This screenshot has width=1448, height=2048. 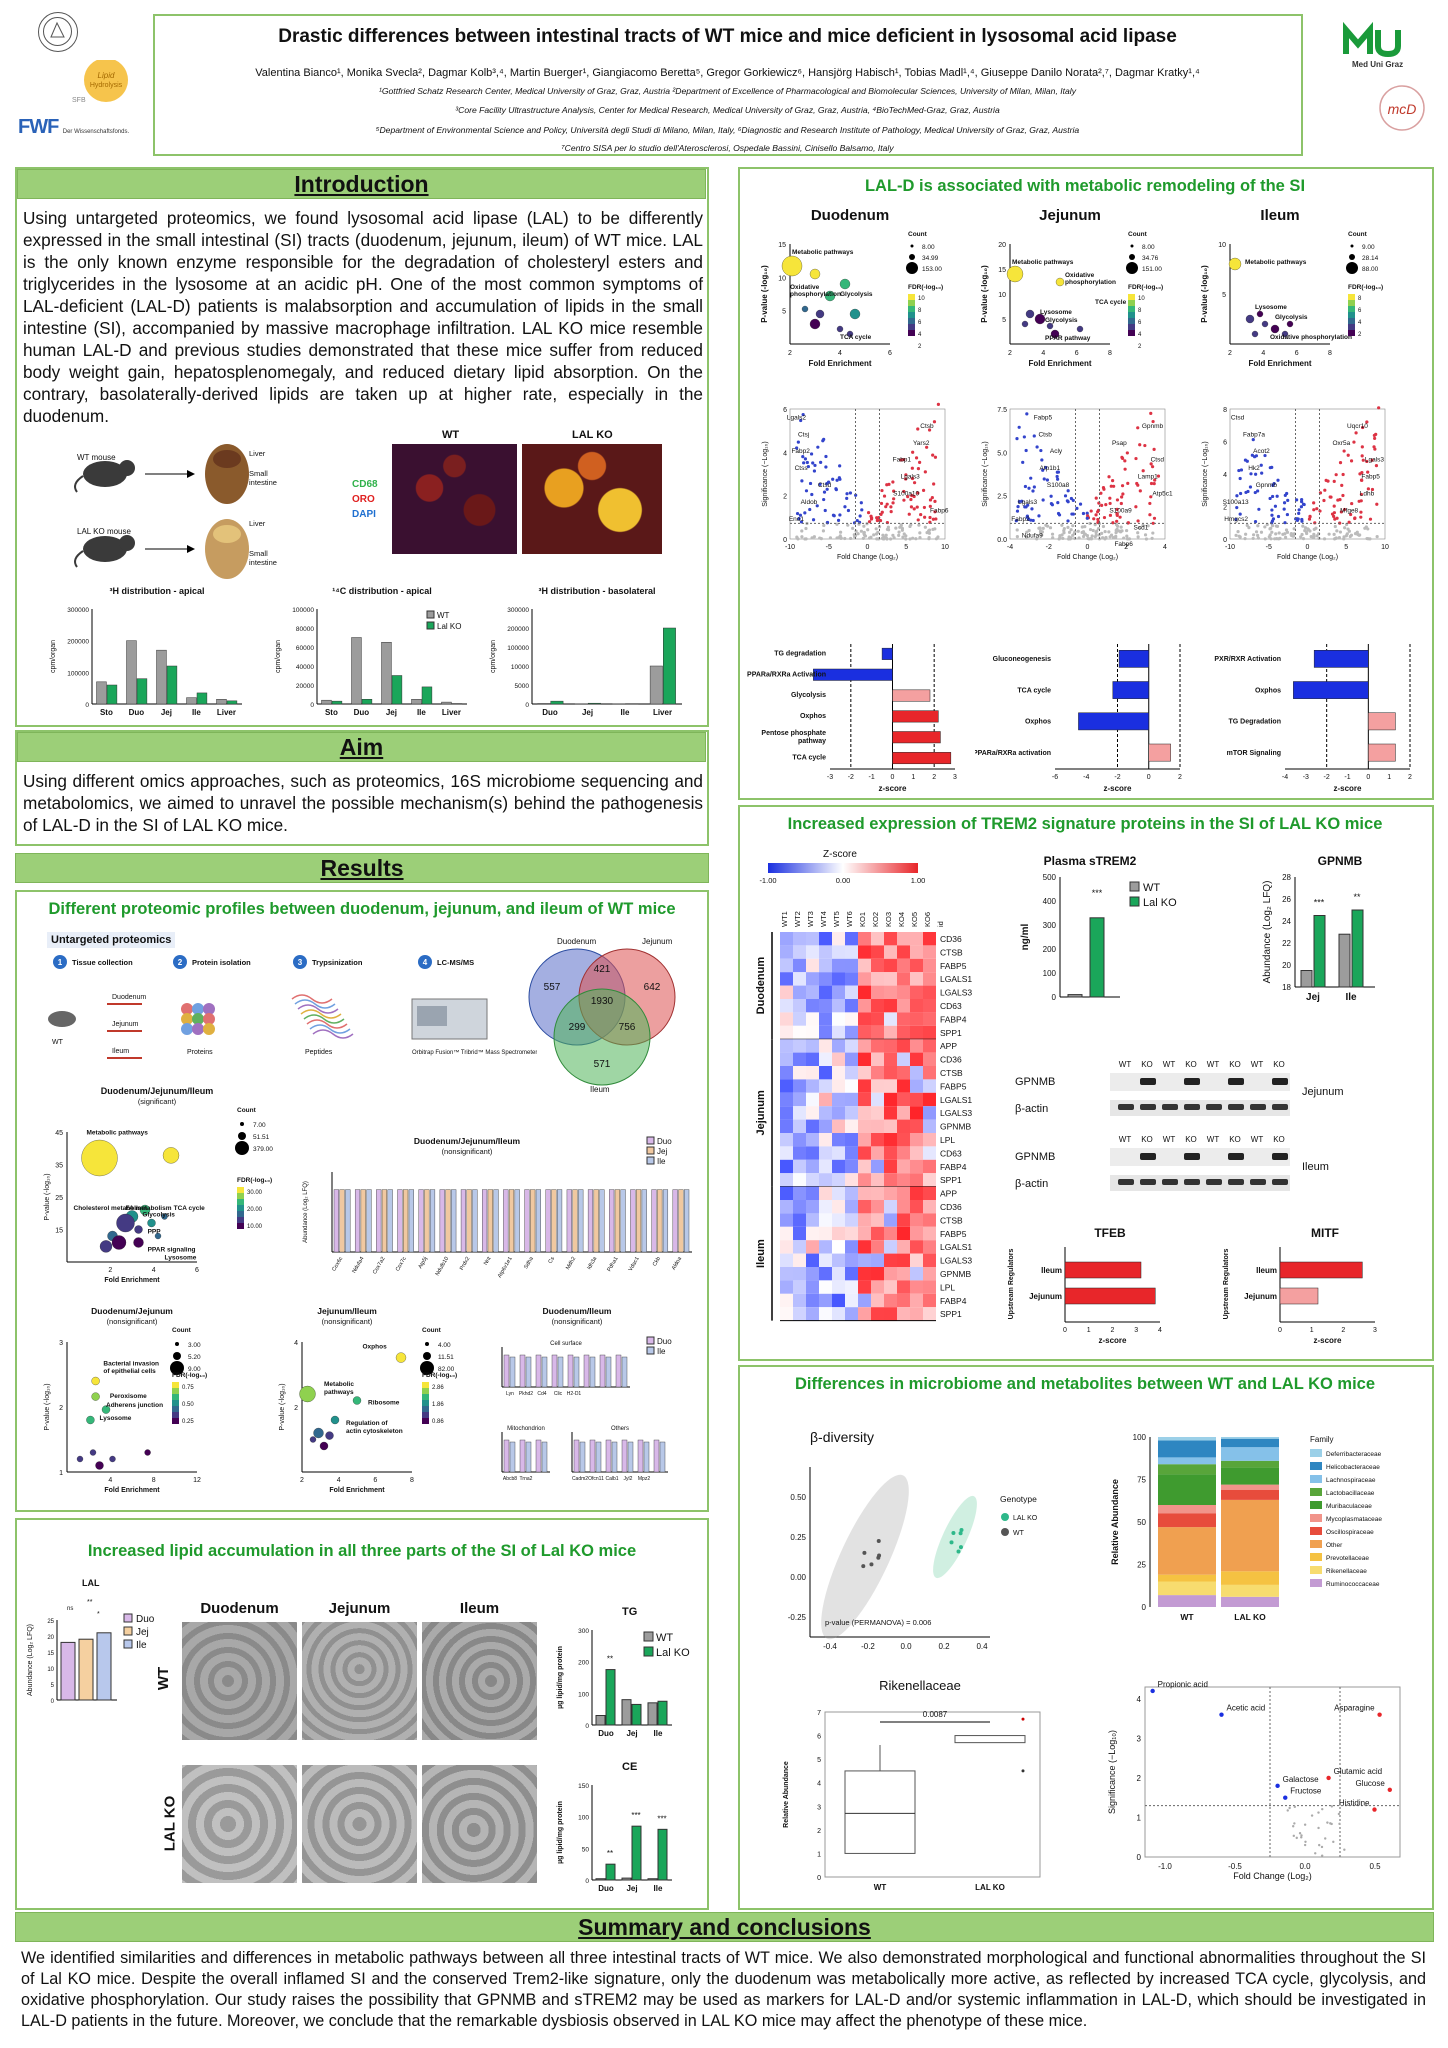 I want to click on gene-label: LGALS3, so click(x=956, y=993).